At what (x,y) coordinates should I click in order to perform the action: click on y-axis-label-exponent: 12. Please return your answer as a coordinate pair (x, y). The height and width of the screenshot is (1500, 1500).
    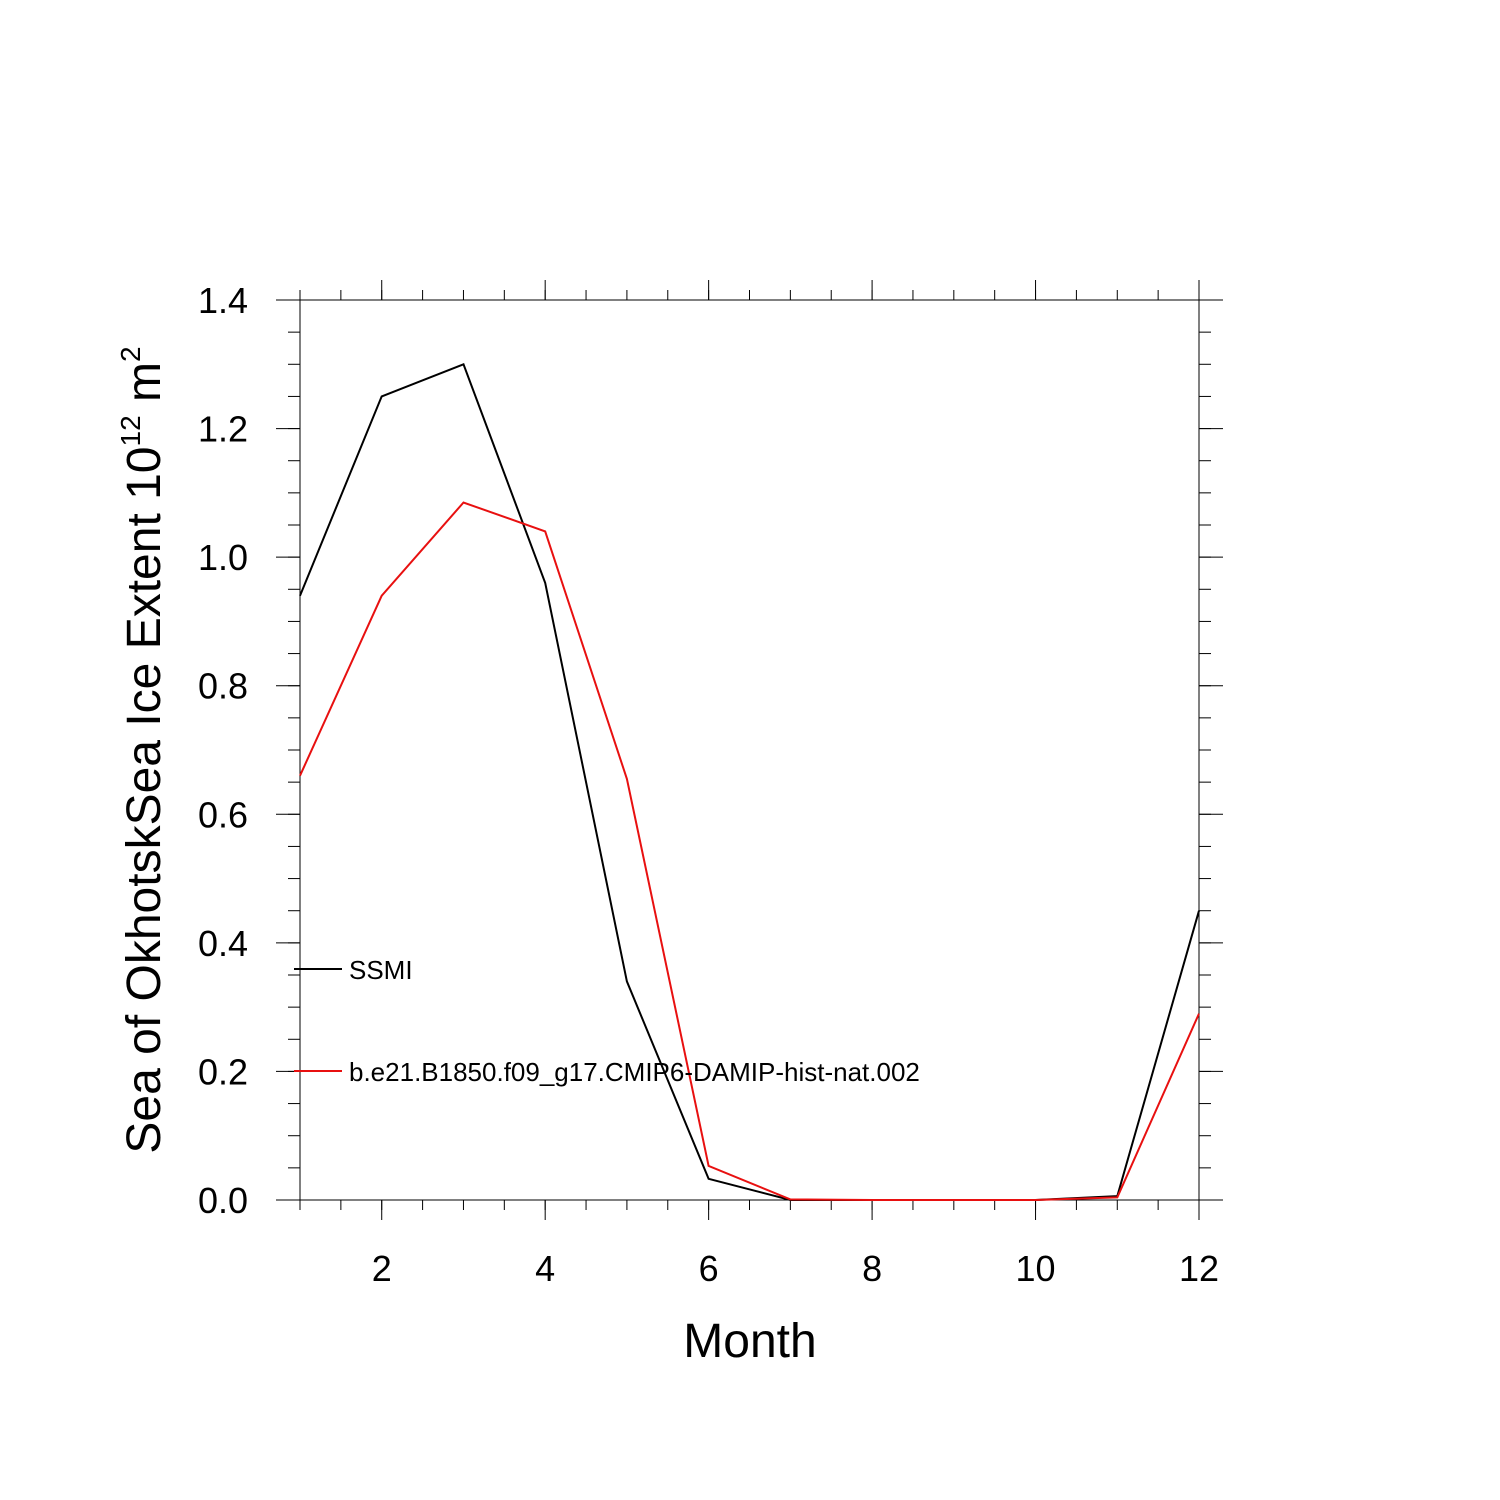
    Looking at the image, I should click on (130, 430).